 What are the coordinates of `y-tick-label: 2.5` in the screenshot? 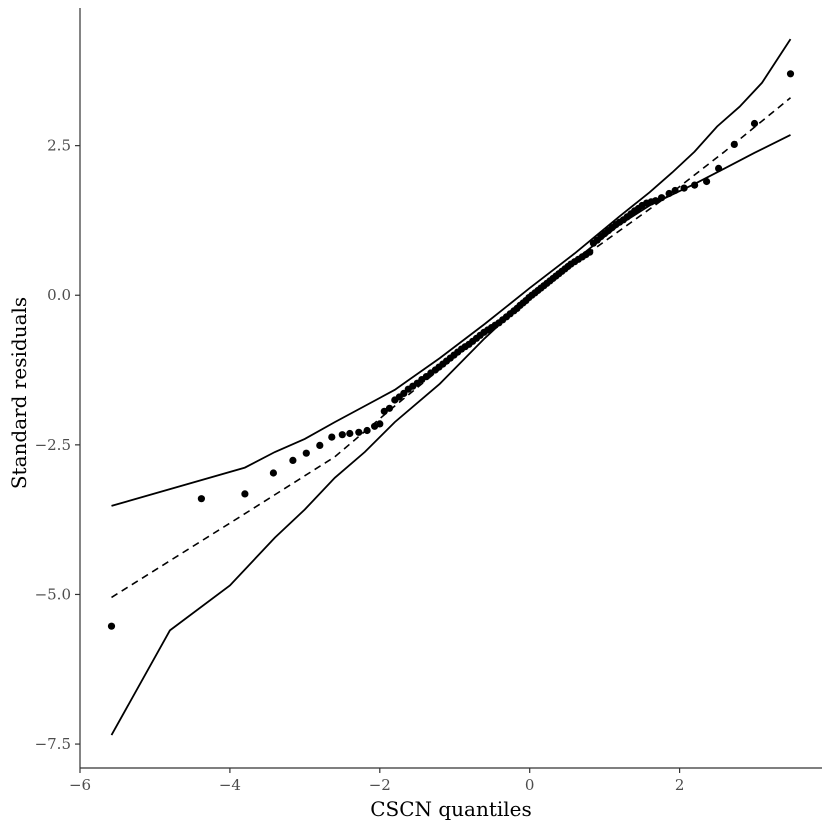 It's located at (59, 146).